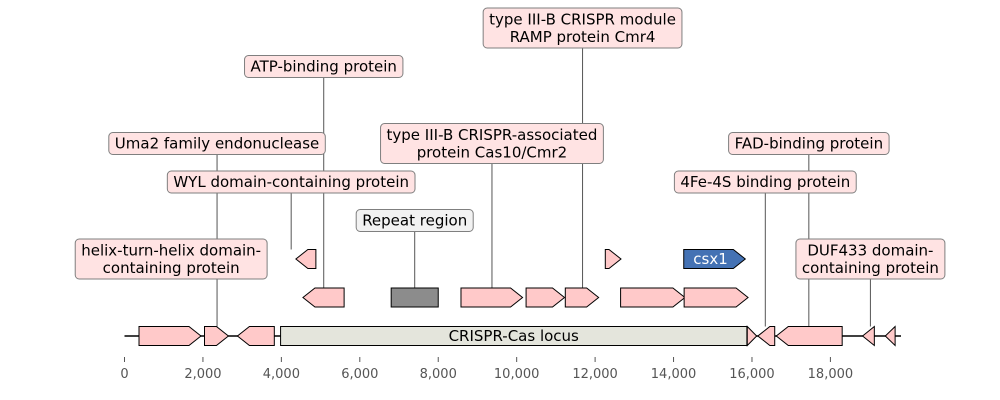  I want to click on callout-fs: 4Fe-4S binding protein, so click(765, 182).